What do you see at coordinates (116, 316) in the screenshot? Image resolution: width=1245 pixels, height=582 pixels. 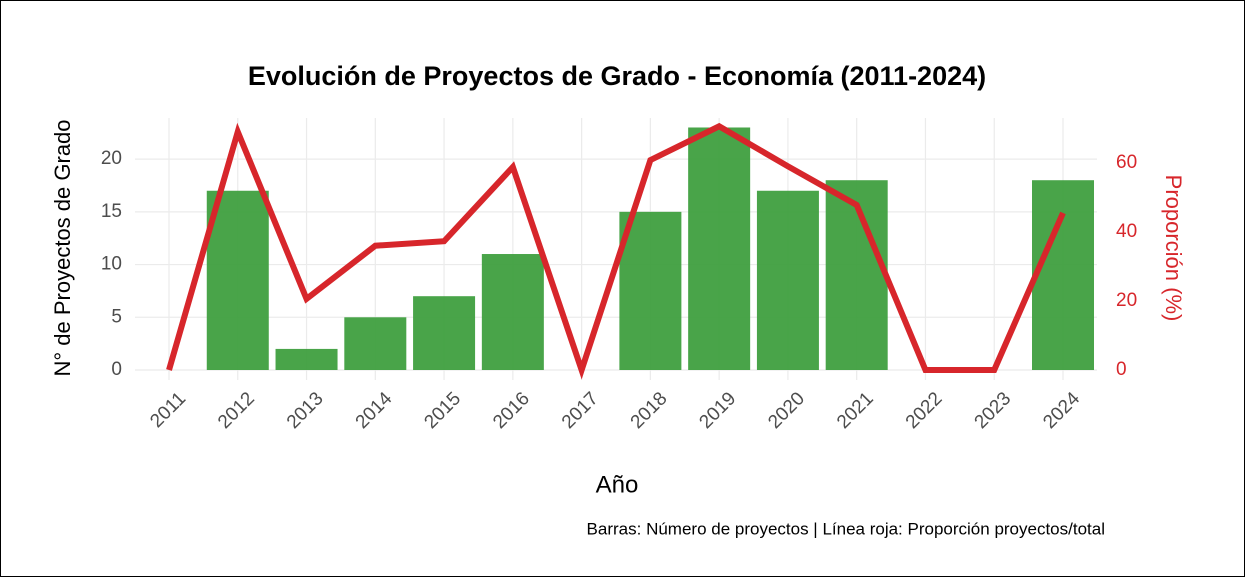 I see `y-tick-label: 5` at bounding box center [116, 316].